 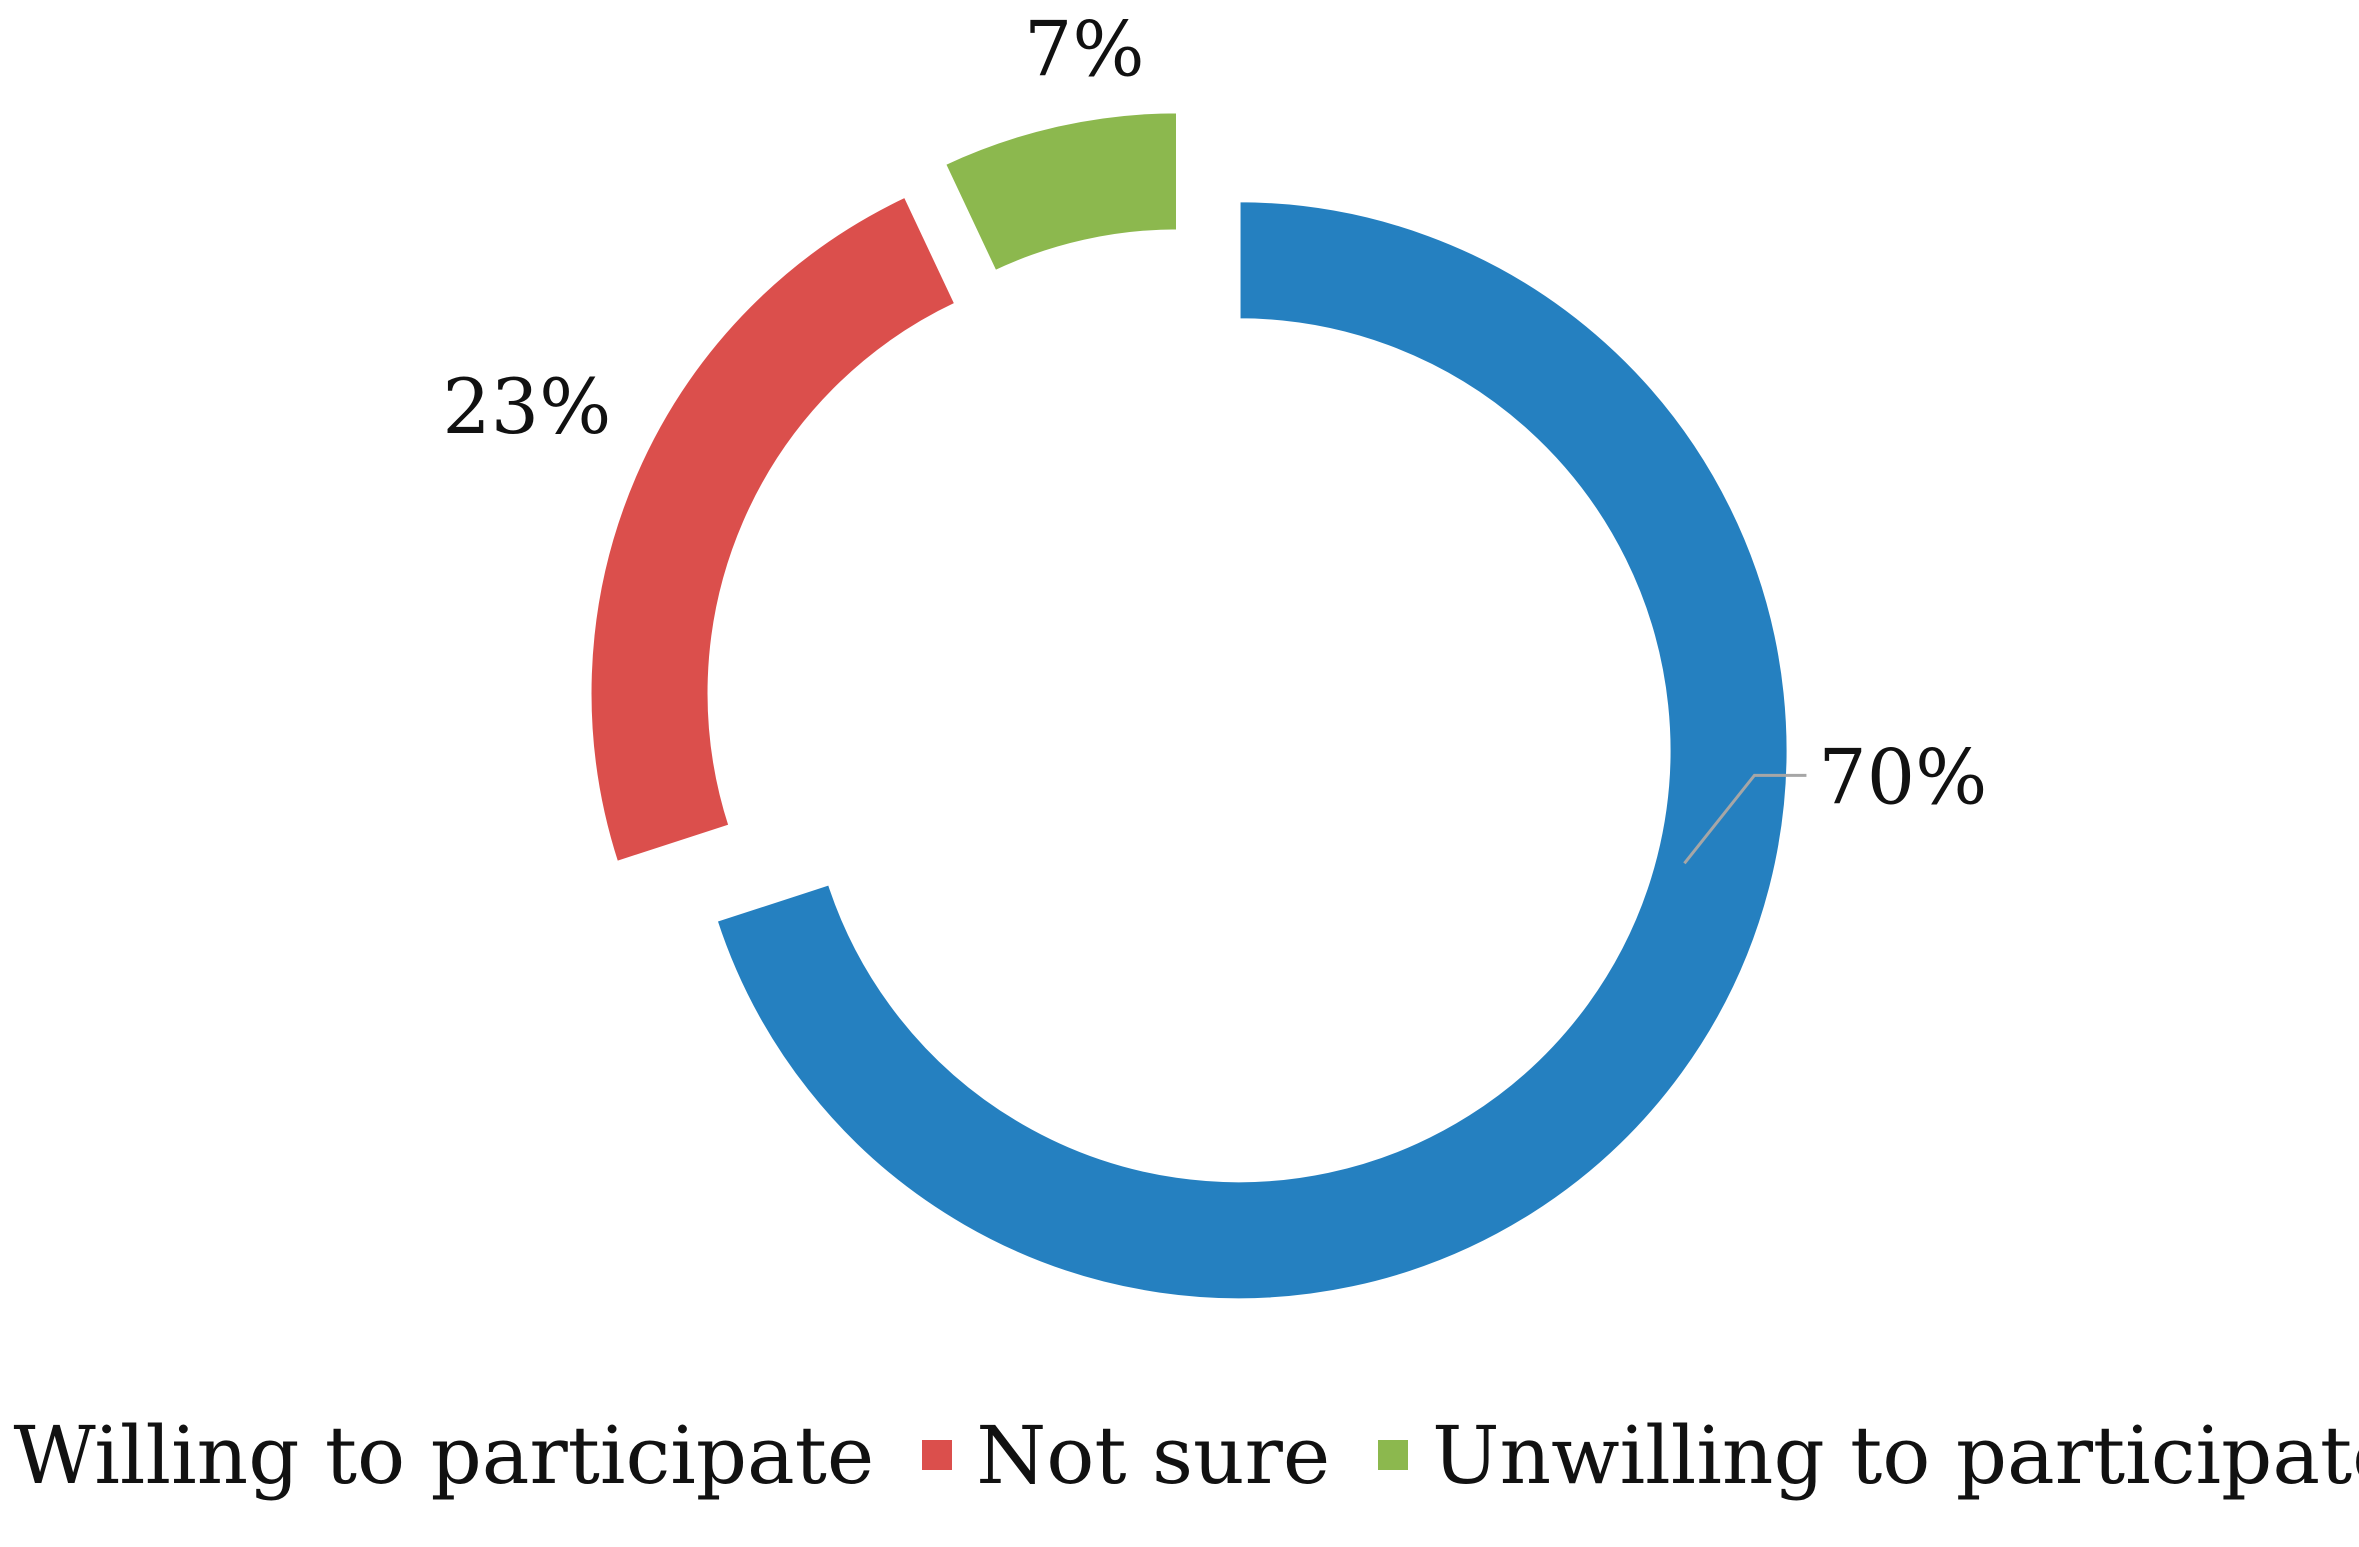 I want to click on slice-not-sure, so click(x=773, y=529).